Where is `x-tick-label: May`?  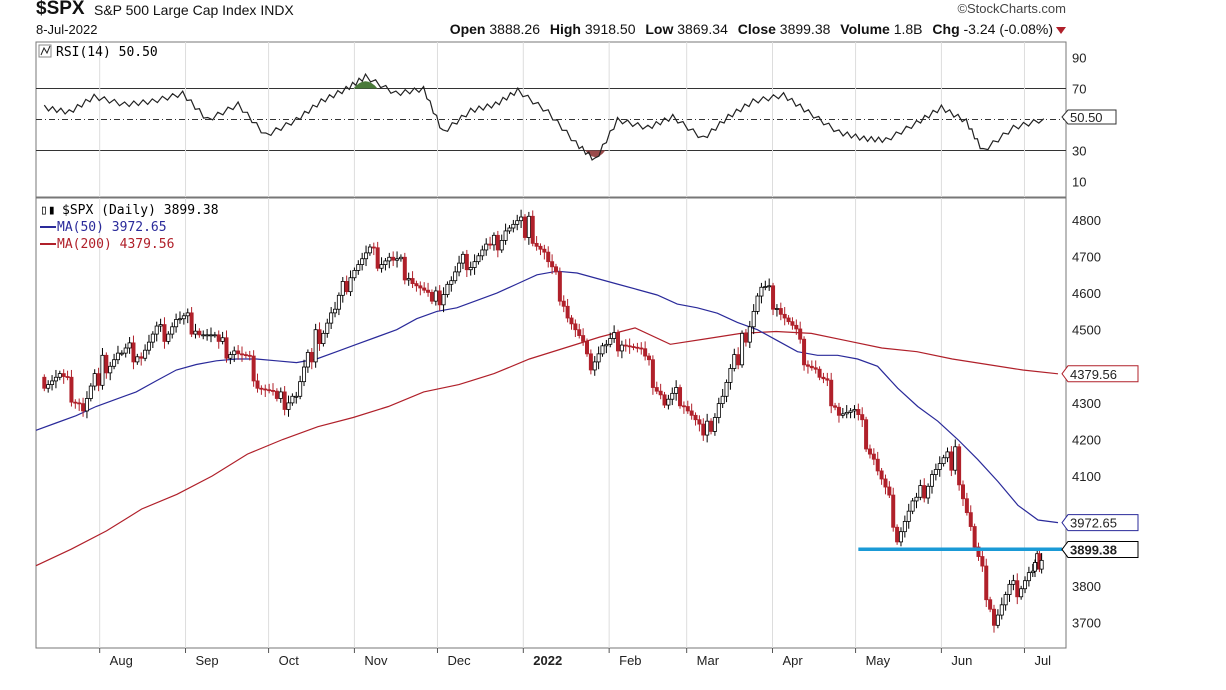
x-tick-label: May is located at coordinates (878, 660).